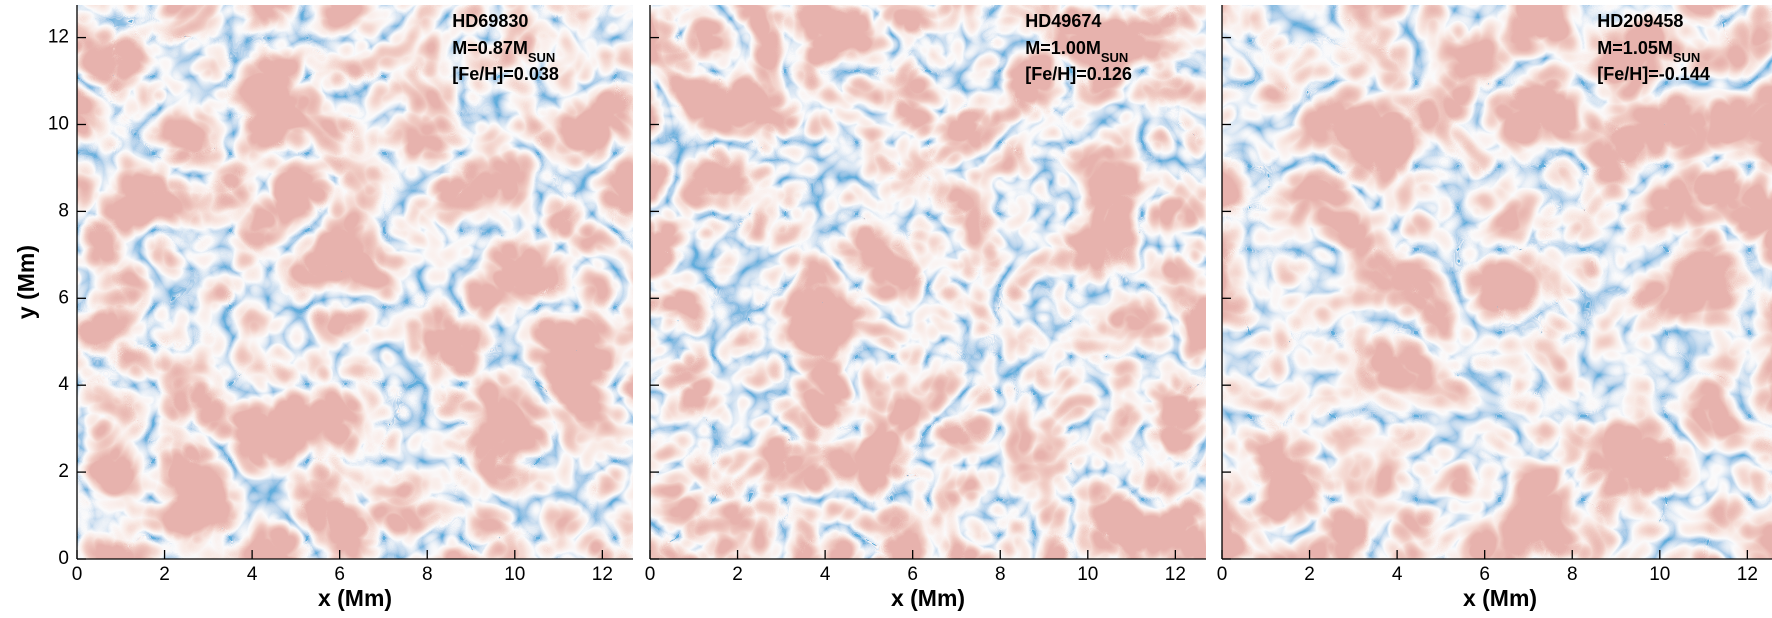 This screenshot has width=1772, height=618. What do you see at coordinates (63, 558) in the screenshot?
I see `y-tick-label: 0` at bounding box center [63, 558].